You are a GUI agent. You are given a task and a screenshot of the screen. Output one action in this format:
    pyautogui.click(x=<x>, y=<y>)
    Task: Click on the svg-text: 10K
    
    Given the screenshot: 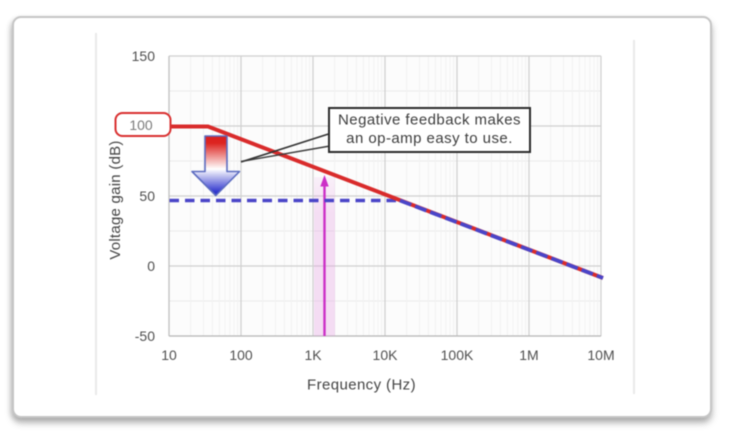 What is the action you would take?
    pyautogui.click(x=386, y=355)
    